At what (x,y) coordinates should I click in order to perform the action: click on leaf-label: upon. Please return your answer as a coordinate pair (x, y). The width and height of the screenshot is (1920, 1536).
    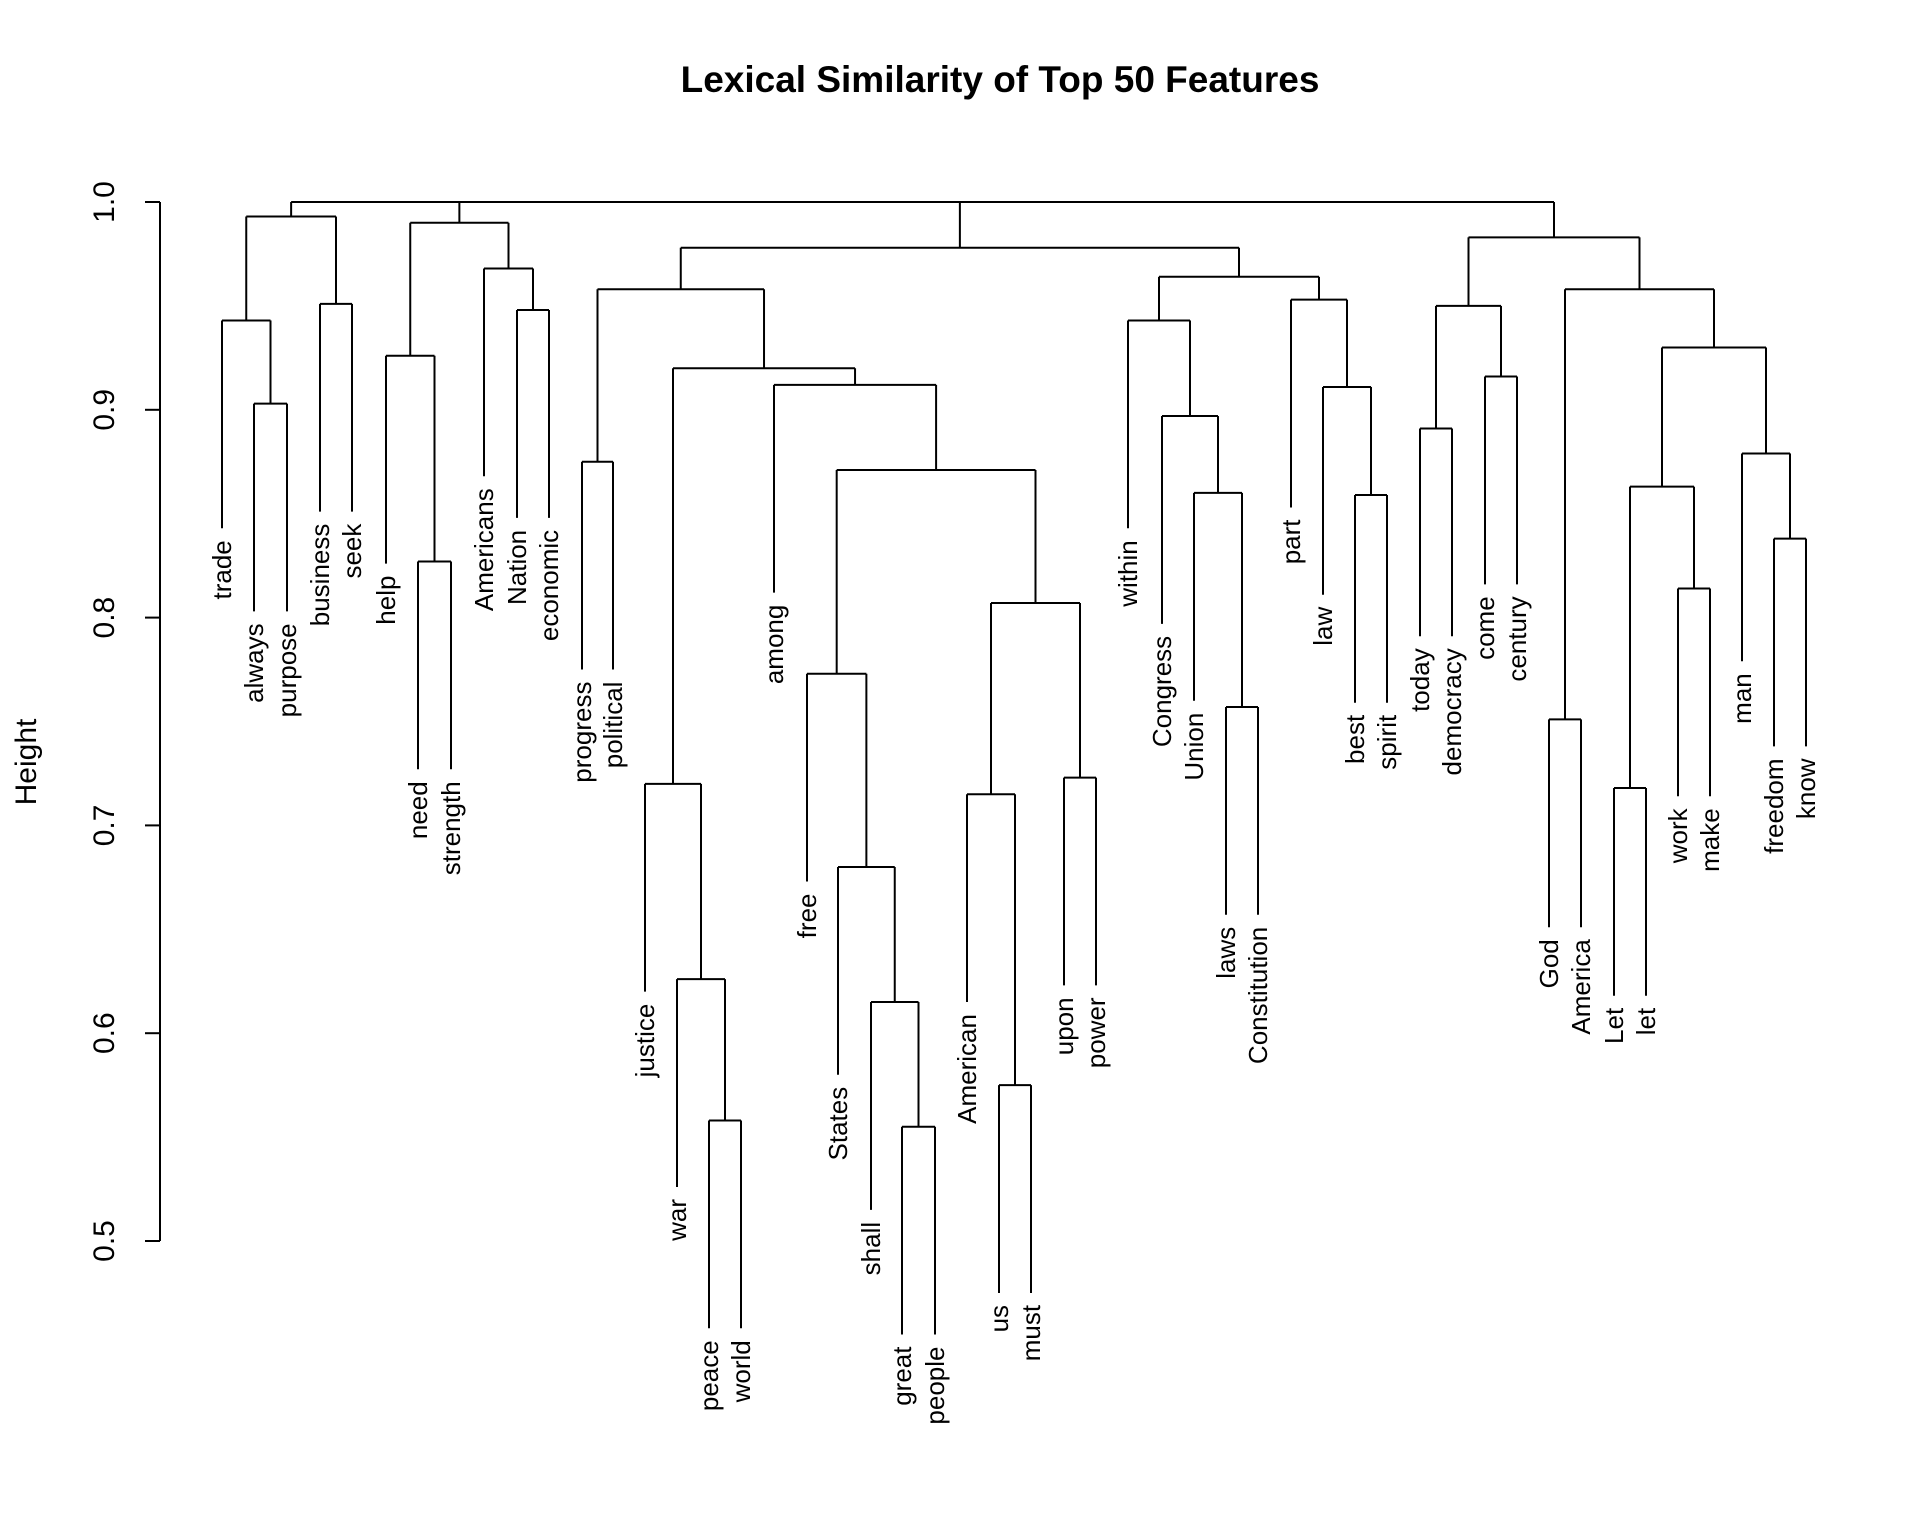
    Looking at the image, I should click on (1064, 1026).